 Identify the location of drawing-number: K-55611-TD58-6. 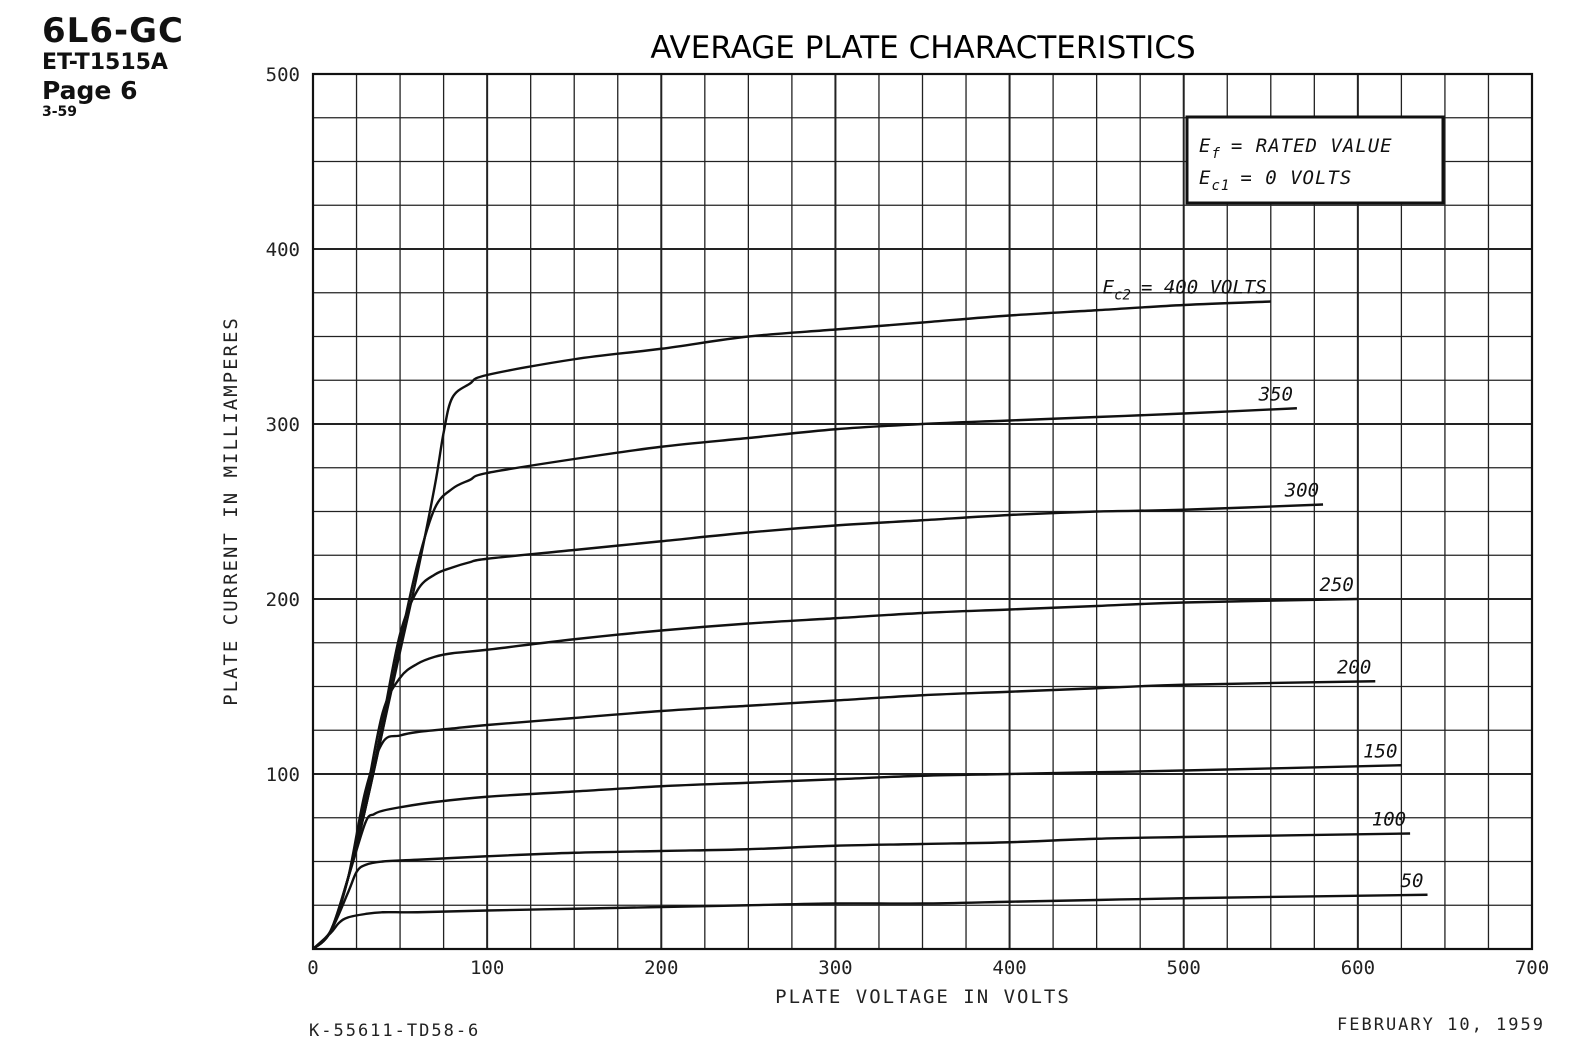
(394, 1031).